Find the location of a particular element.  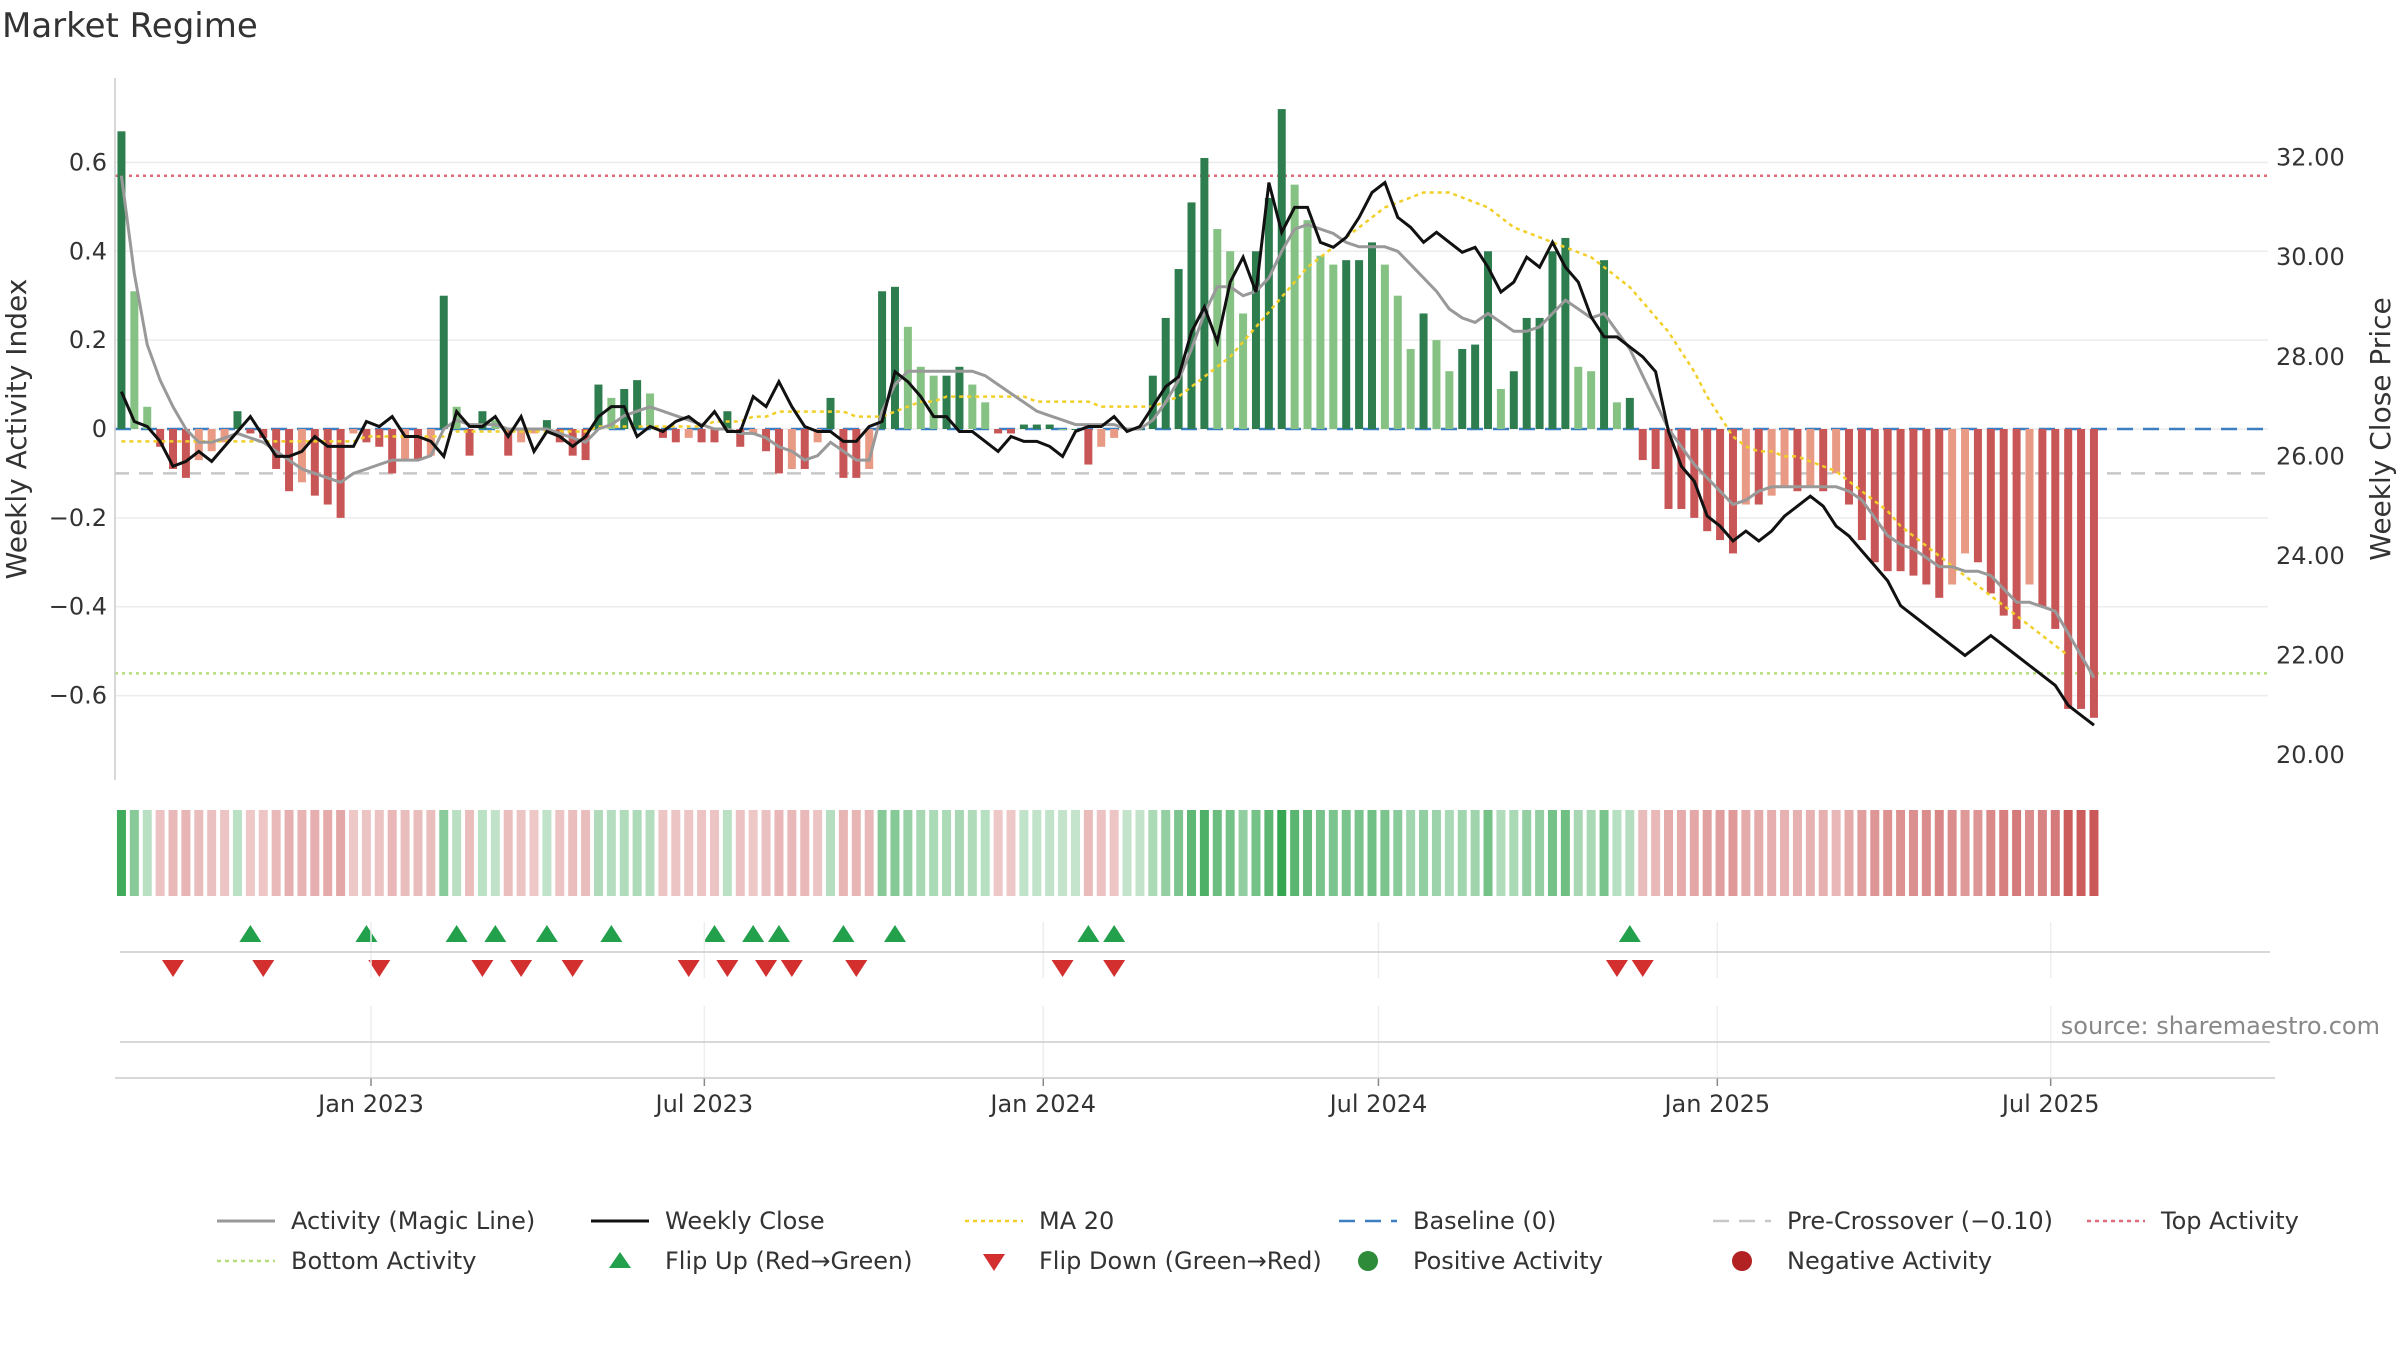

legend-label: Top Activity is located at coordinates (2230, 1221).